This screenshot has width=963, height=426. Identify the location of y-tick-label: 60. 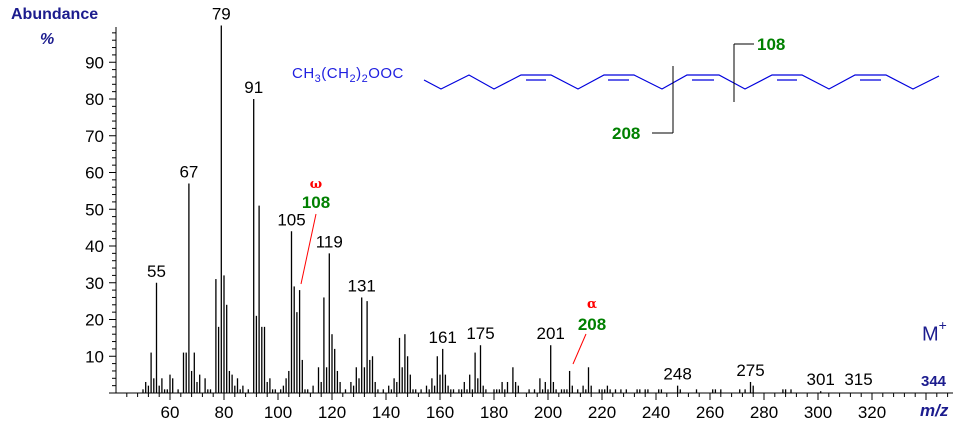
(94, 173).